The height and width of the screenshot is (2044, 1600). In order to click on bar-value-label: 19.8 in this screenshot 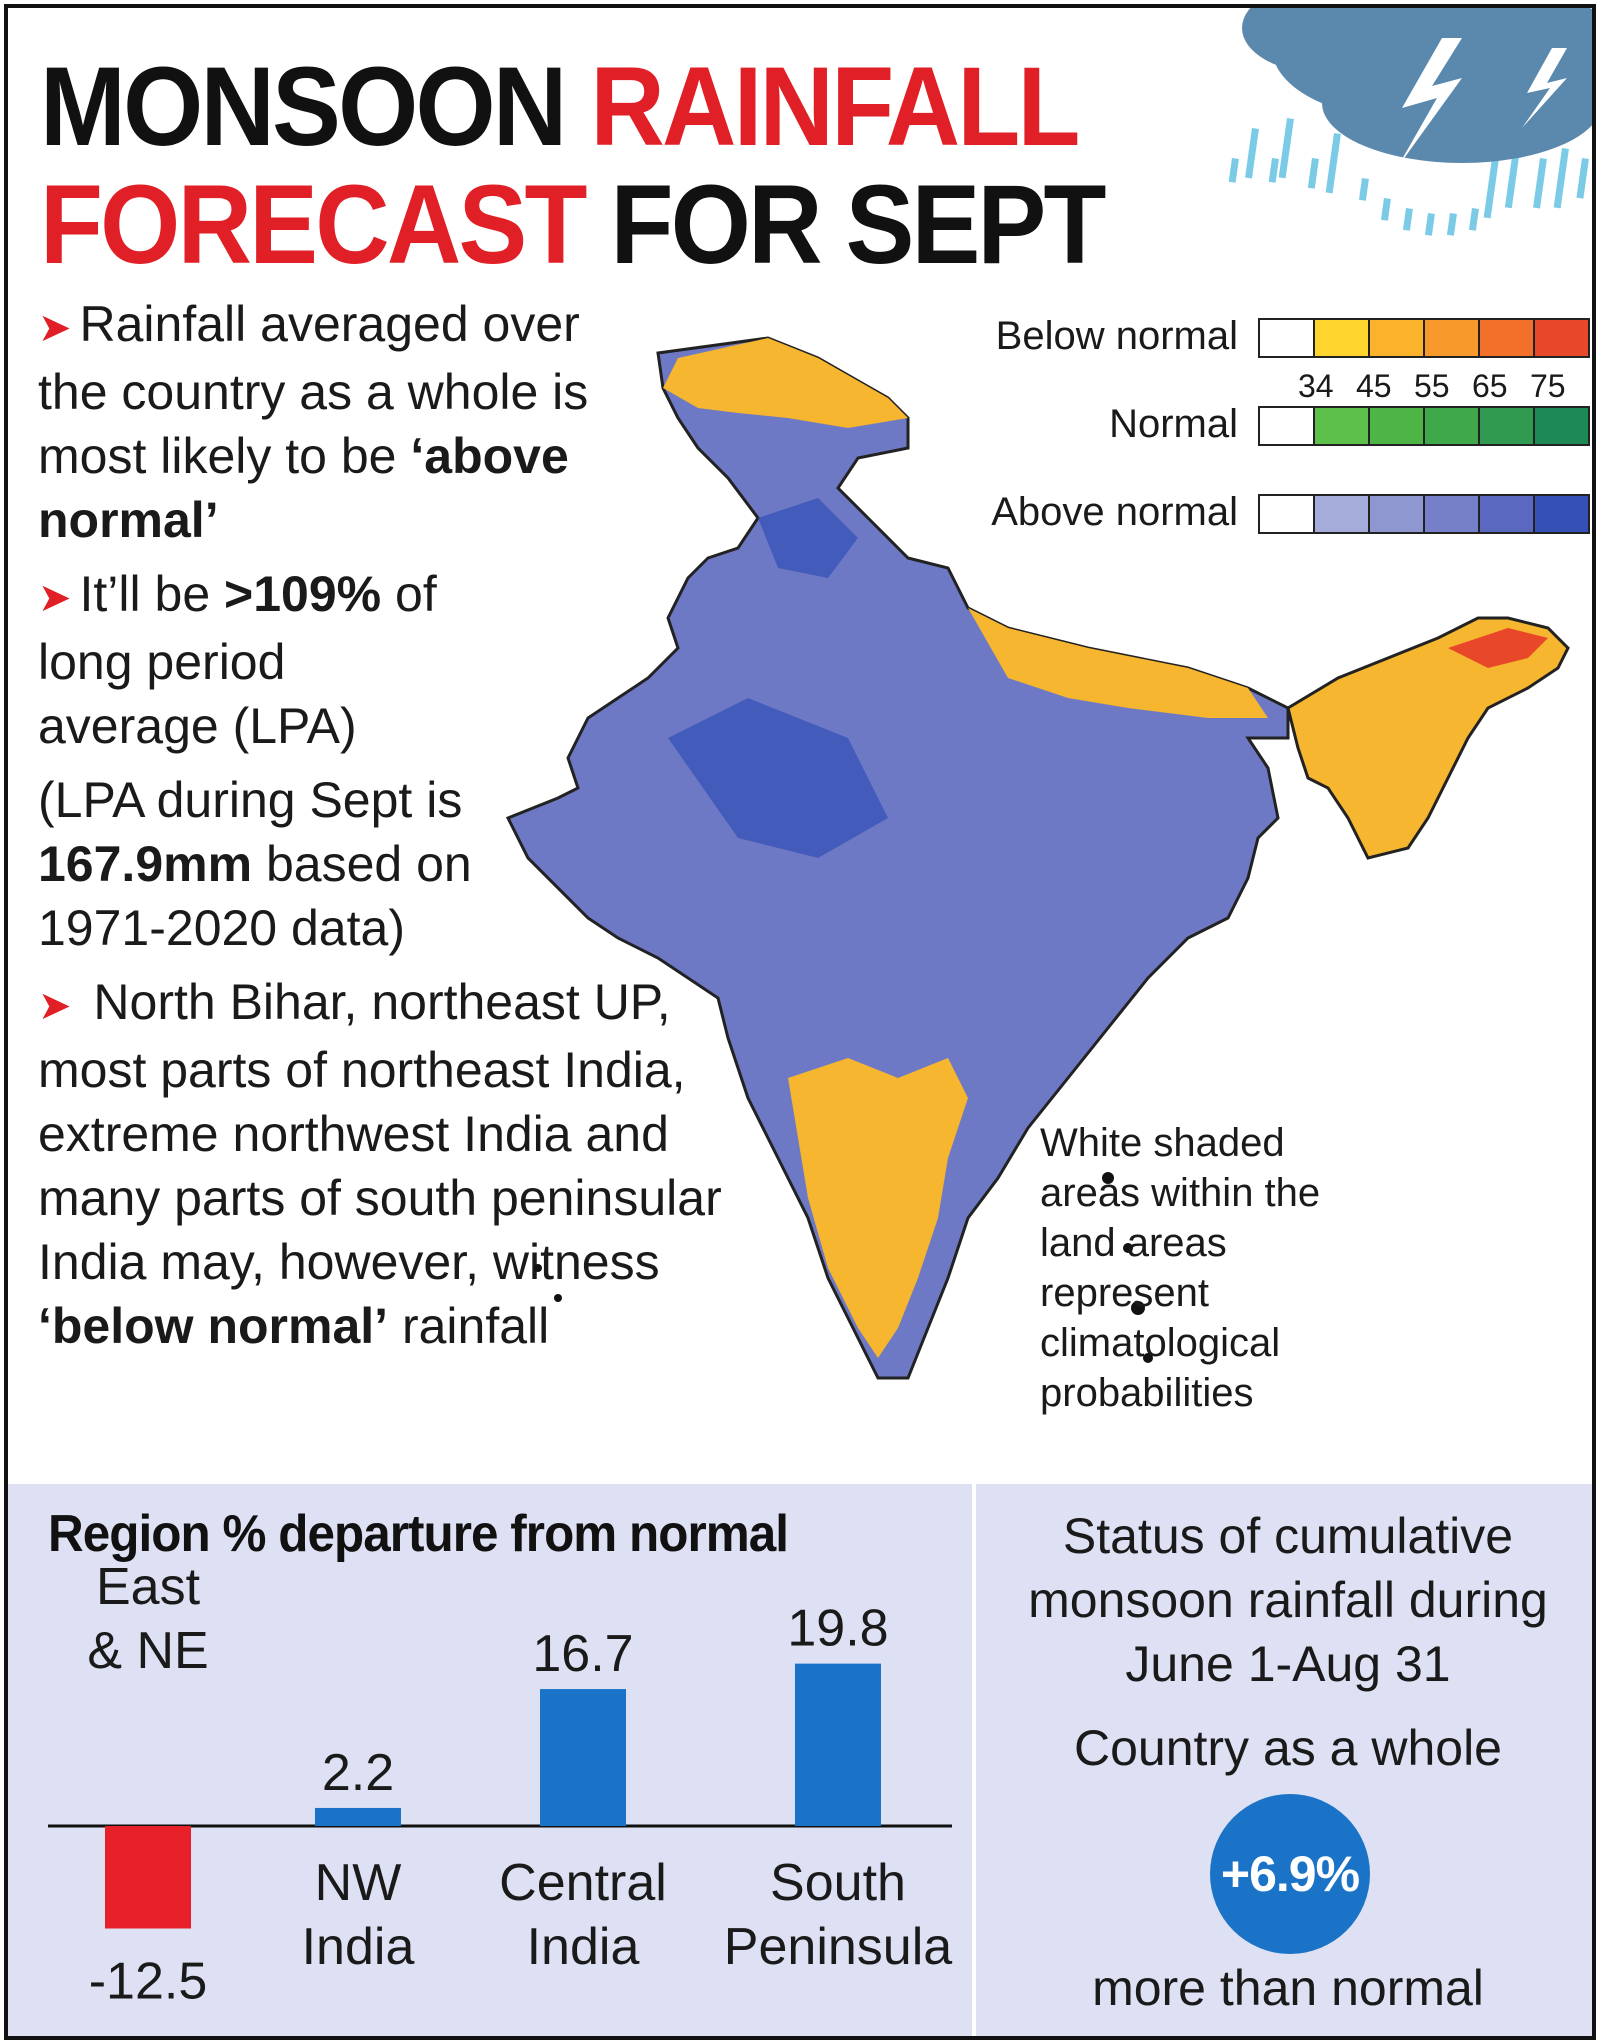, I will do `click(837, 1629)`.